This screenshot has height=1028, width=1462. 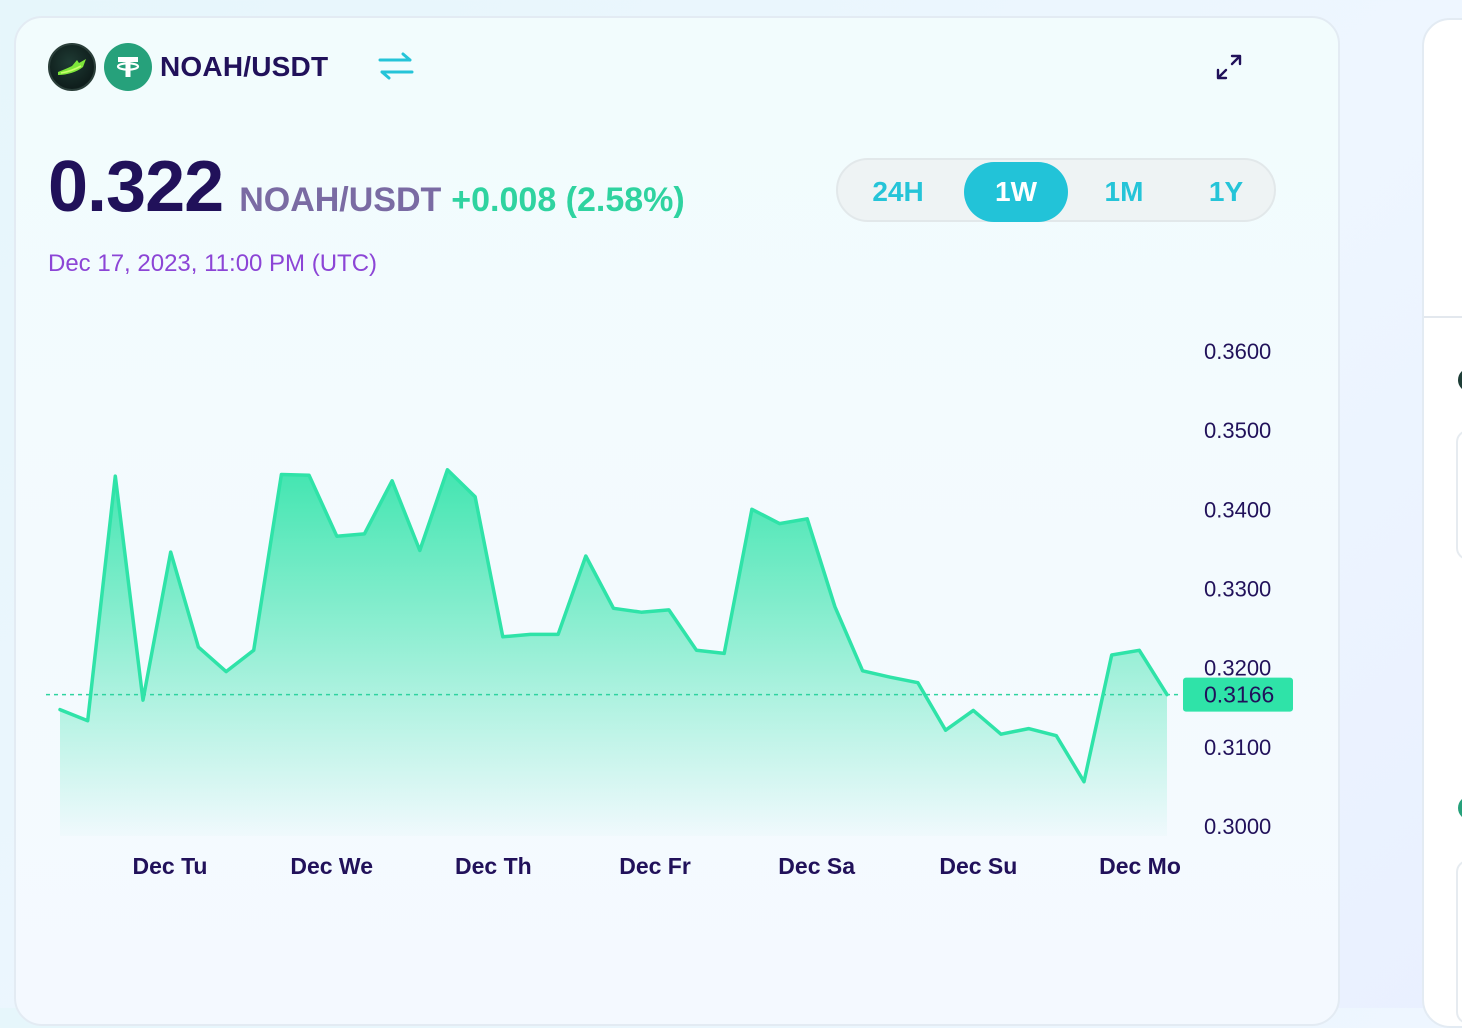 What do you see at coordinates (213, 263) in the screenshot?
I see `price-timestamp: Dec 17, 2023, 11:00 PM (UTC)` at bounding box center [213, 263].